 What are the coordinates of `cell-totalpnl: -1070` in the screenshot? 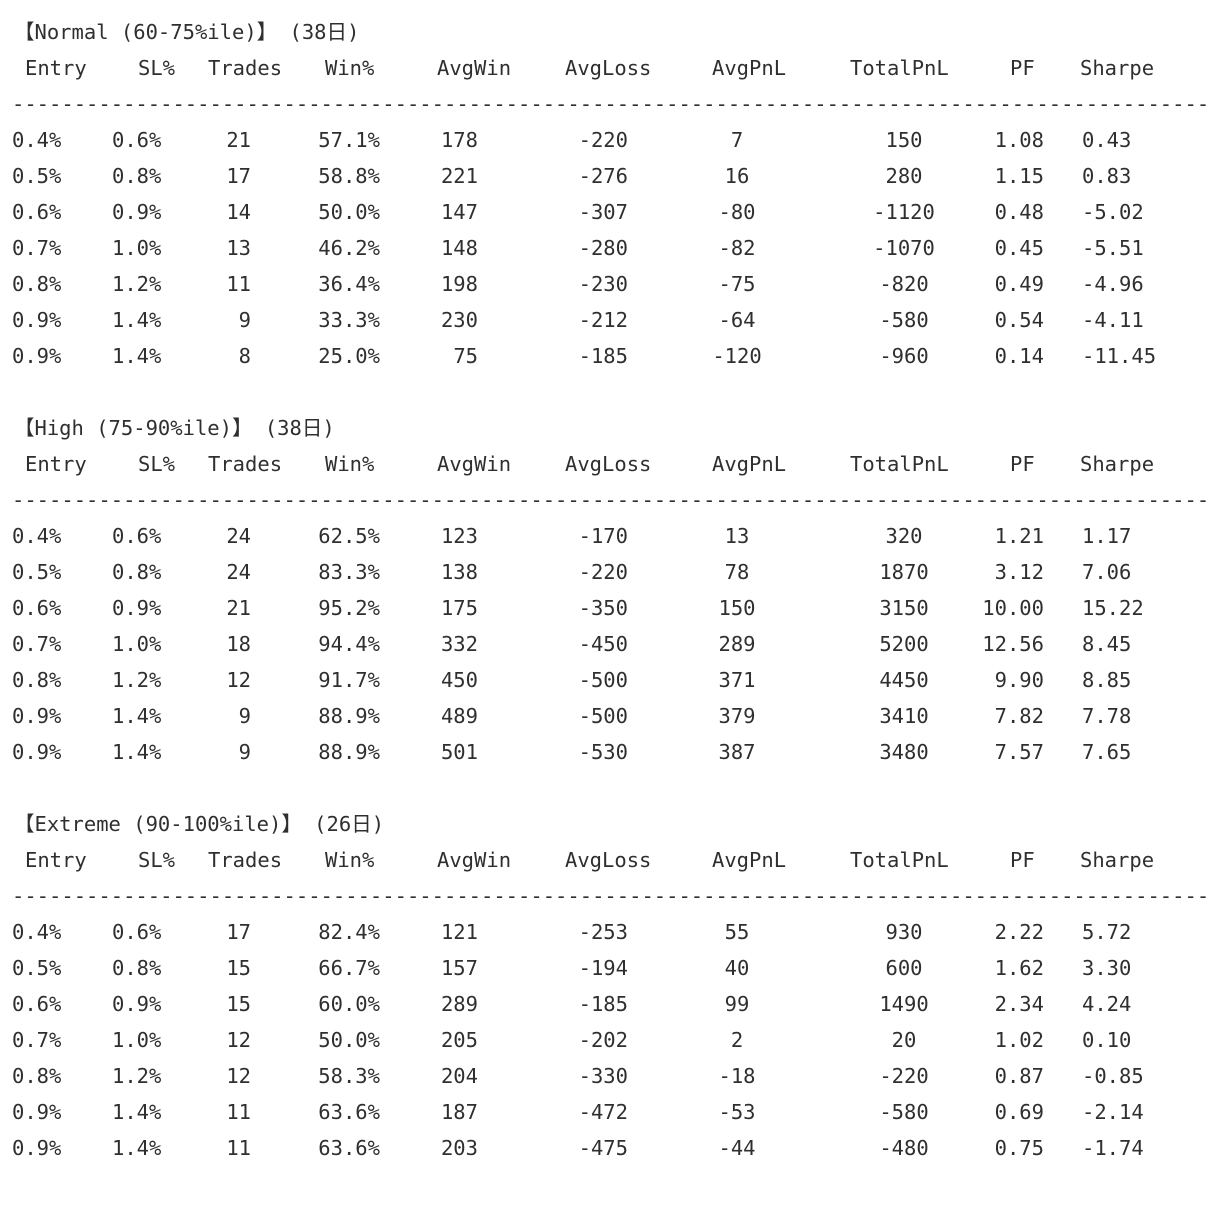 It's located at (904, 248).